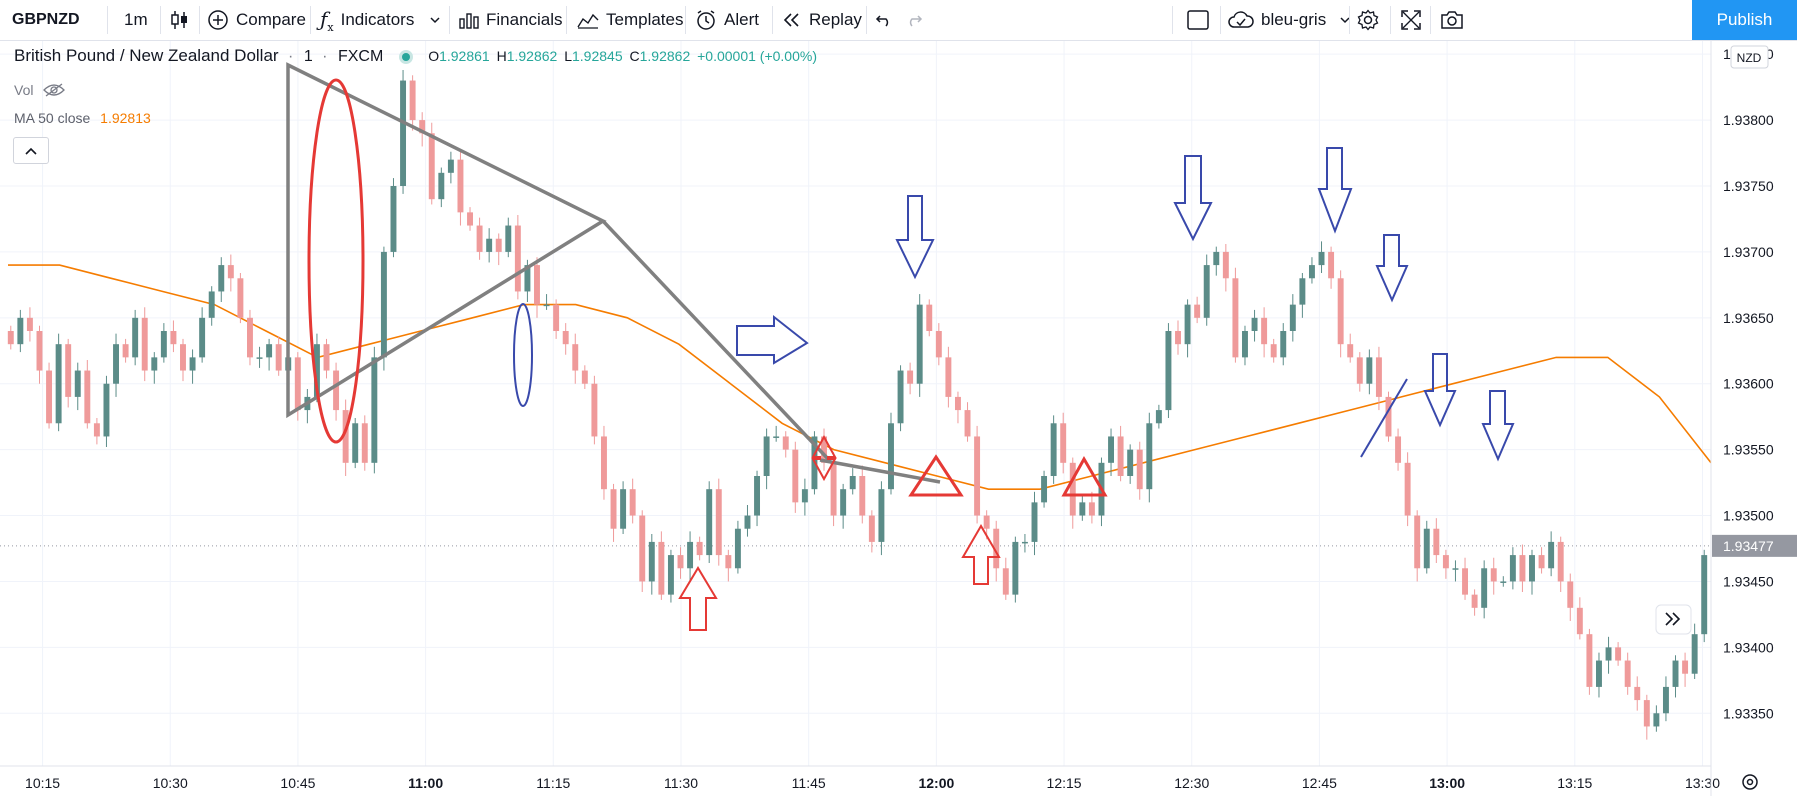 This screenshot has width=1797, height=796. I want to click on snapshot-button, so click(1452, 20).